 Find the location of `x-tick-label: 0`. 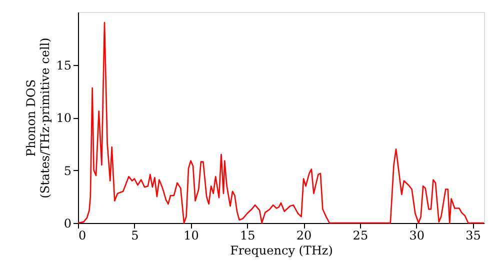

x-tick-label: 0 is located at coordinates (82, 235).